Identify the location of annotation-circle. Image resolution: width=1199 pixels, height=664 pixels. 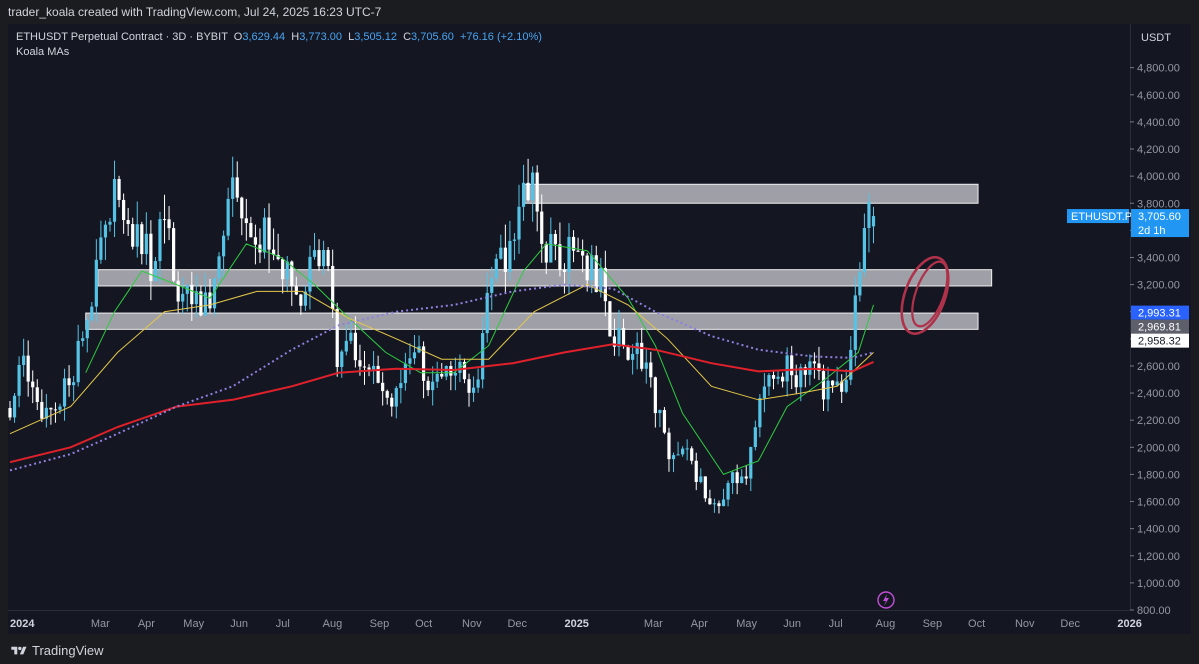
(925, 295).